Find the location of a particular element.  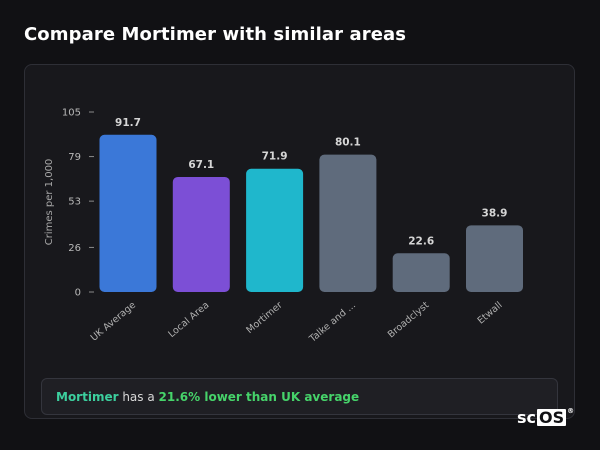

y-tick-label: 79 is located at coordinates (74, 157).